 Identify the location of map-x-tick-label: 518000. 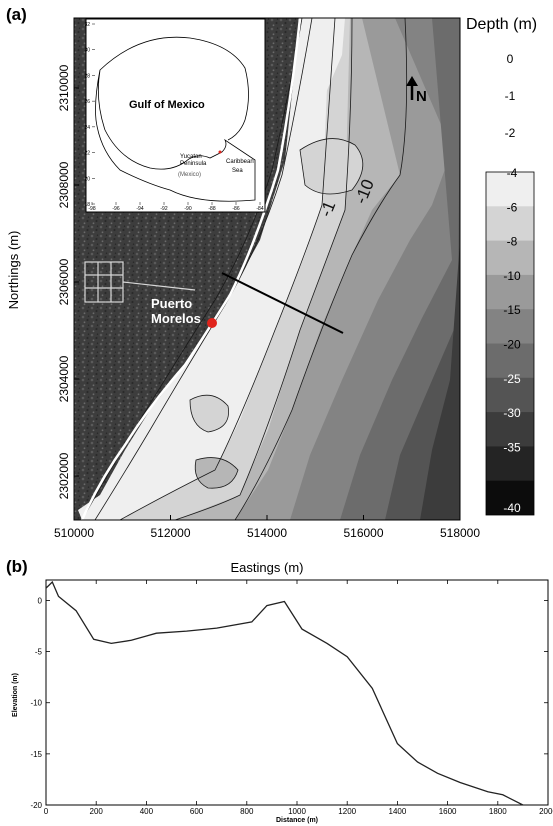
(460, 533).